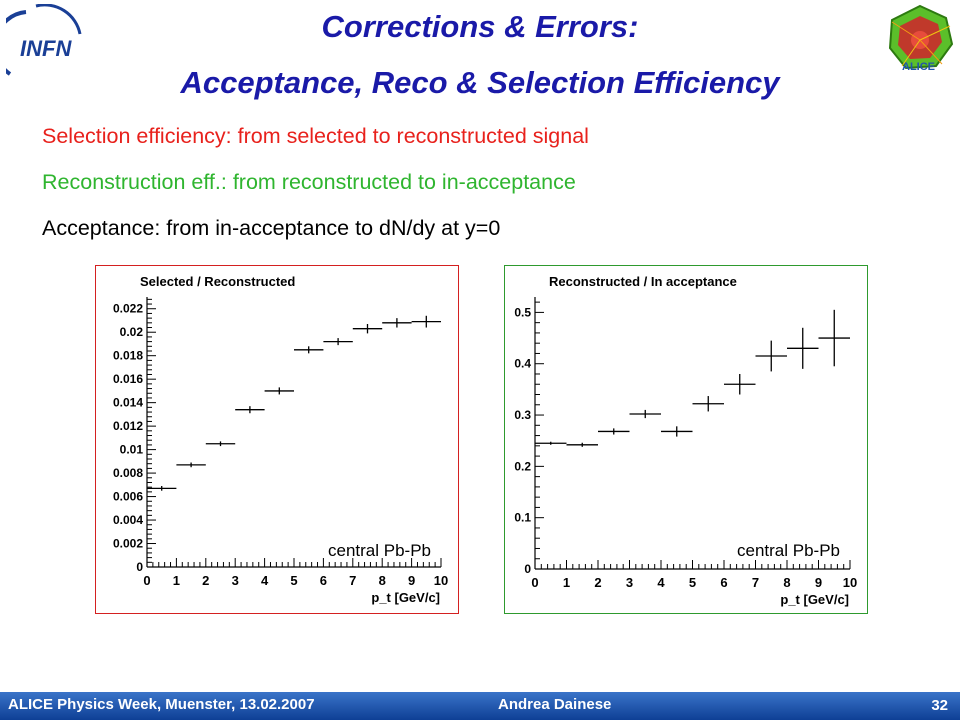 This screenshot has width=960, height=720. Describe the element at coordinates (128, 473) in the screenshot. I see `y-tick-label: 0.008` at that location.